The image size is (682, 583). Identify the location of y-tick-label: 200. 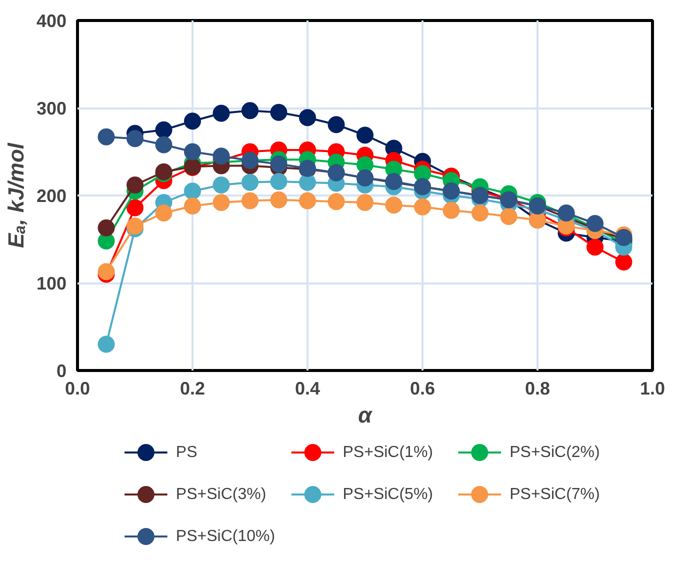
(51, 196).